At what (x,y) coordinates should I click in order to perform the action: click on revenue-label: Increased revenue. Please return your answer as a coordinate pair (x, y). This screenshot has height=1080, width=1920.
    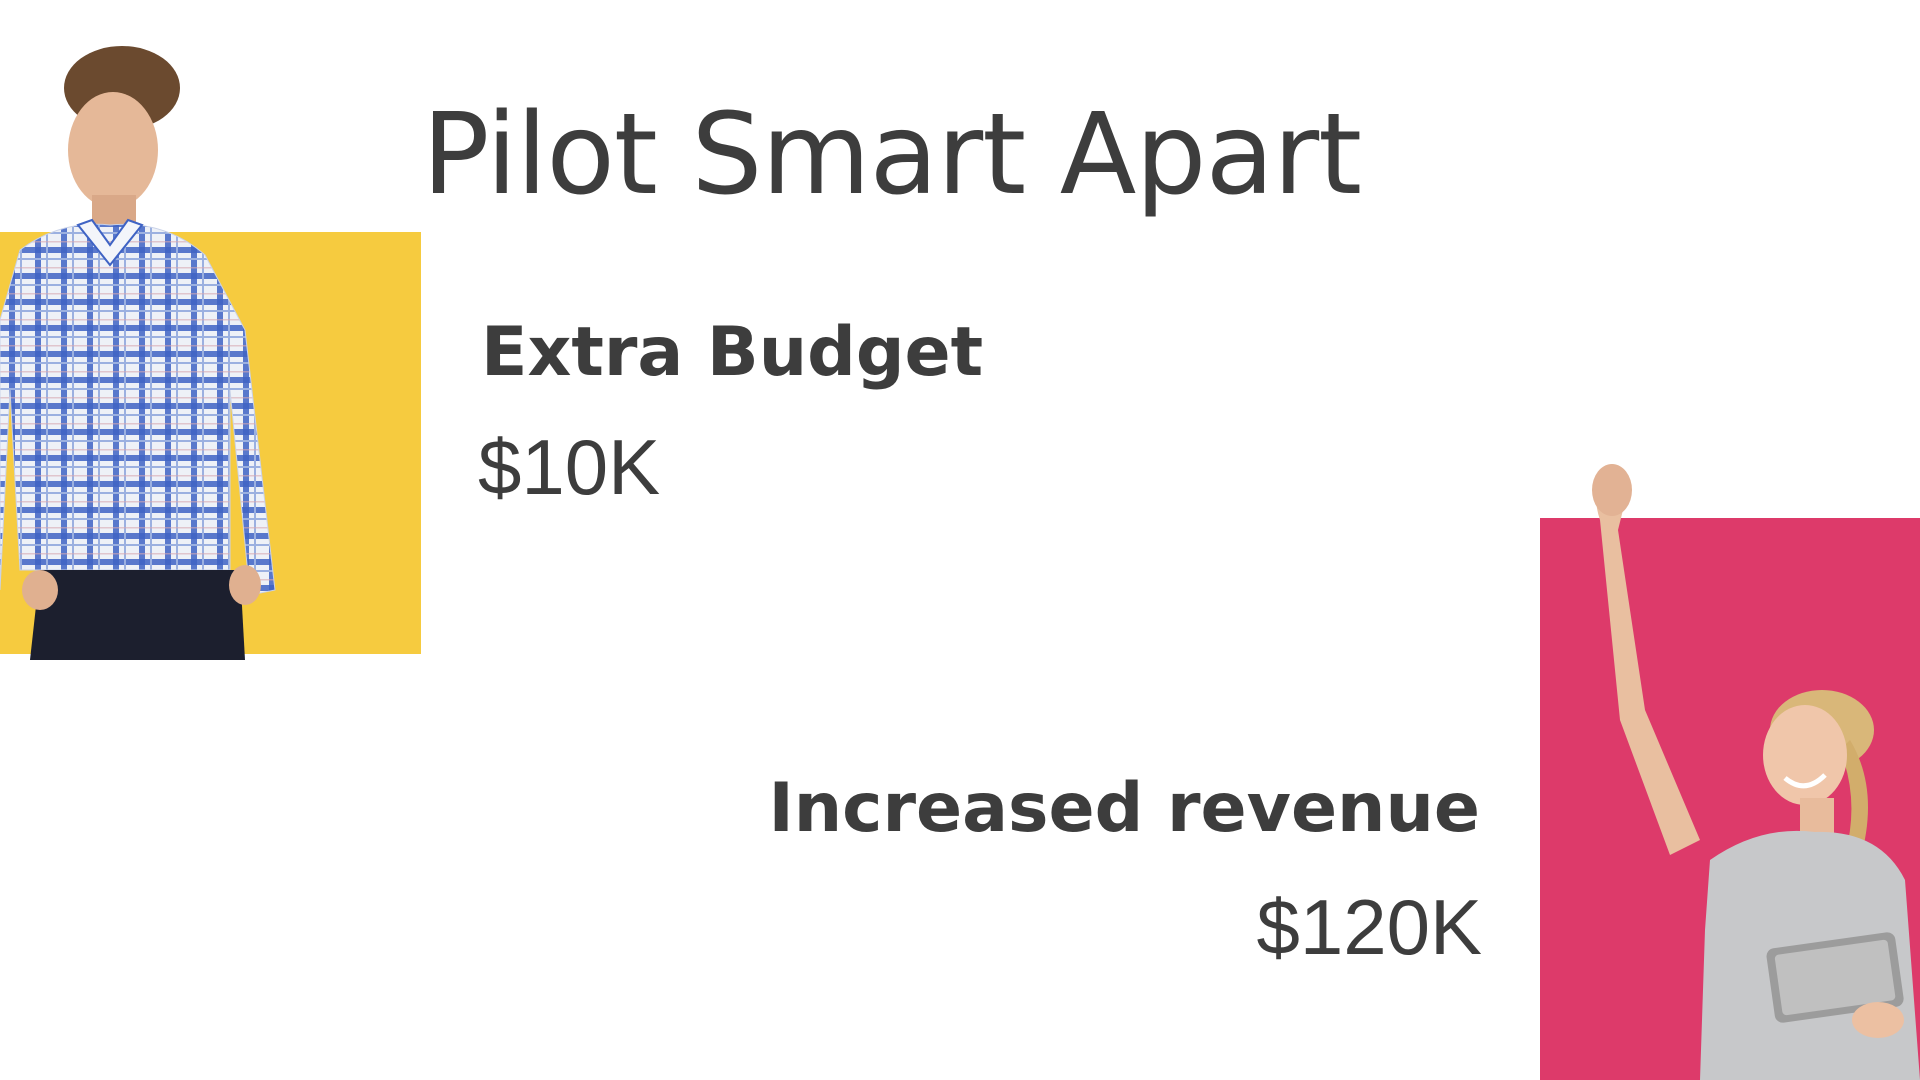
    Looking at the image, I should click on (1124, 808).